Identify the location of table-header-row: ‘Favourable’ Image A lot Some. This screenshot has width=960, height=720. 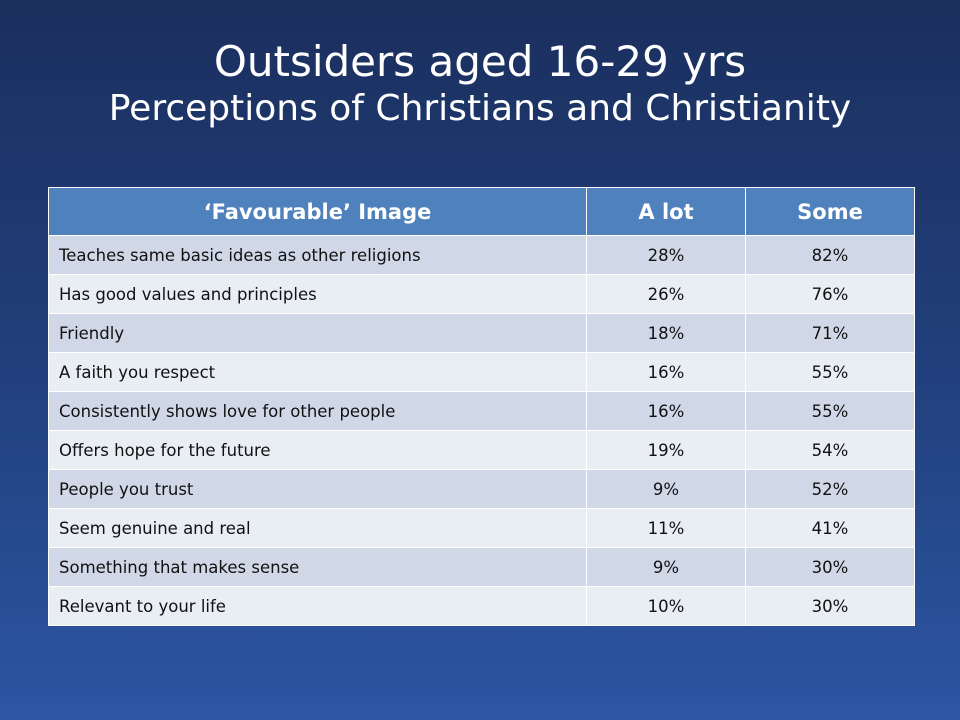
(481, 211).